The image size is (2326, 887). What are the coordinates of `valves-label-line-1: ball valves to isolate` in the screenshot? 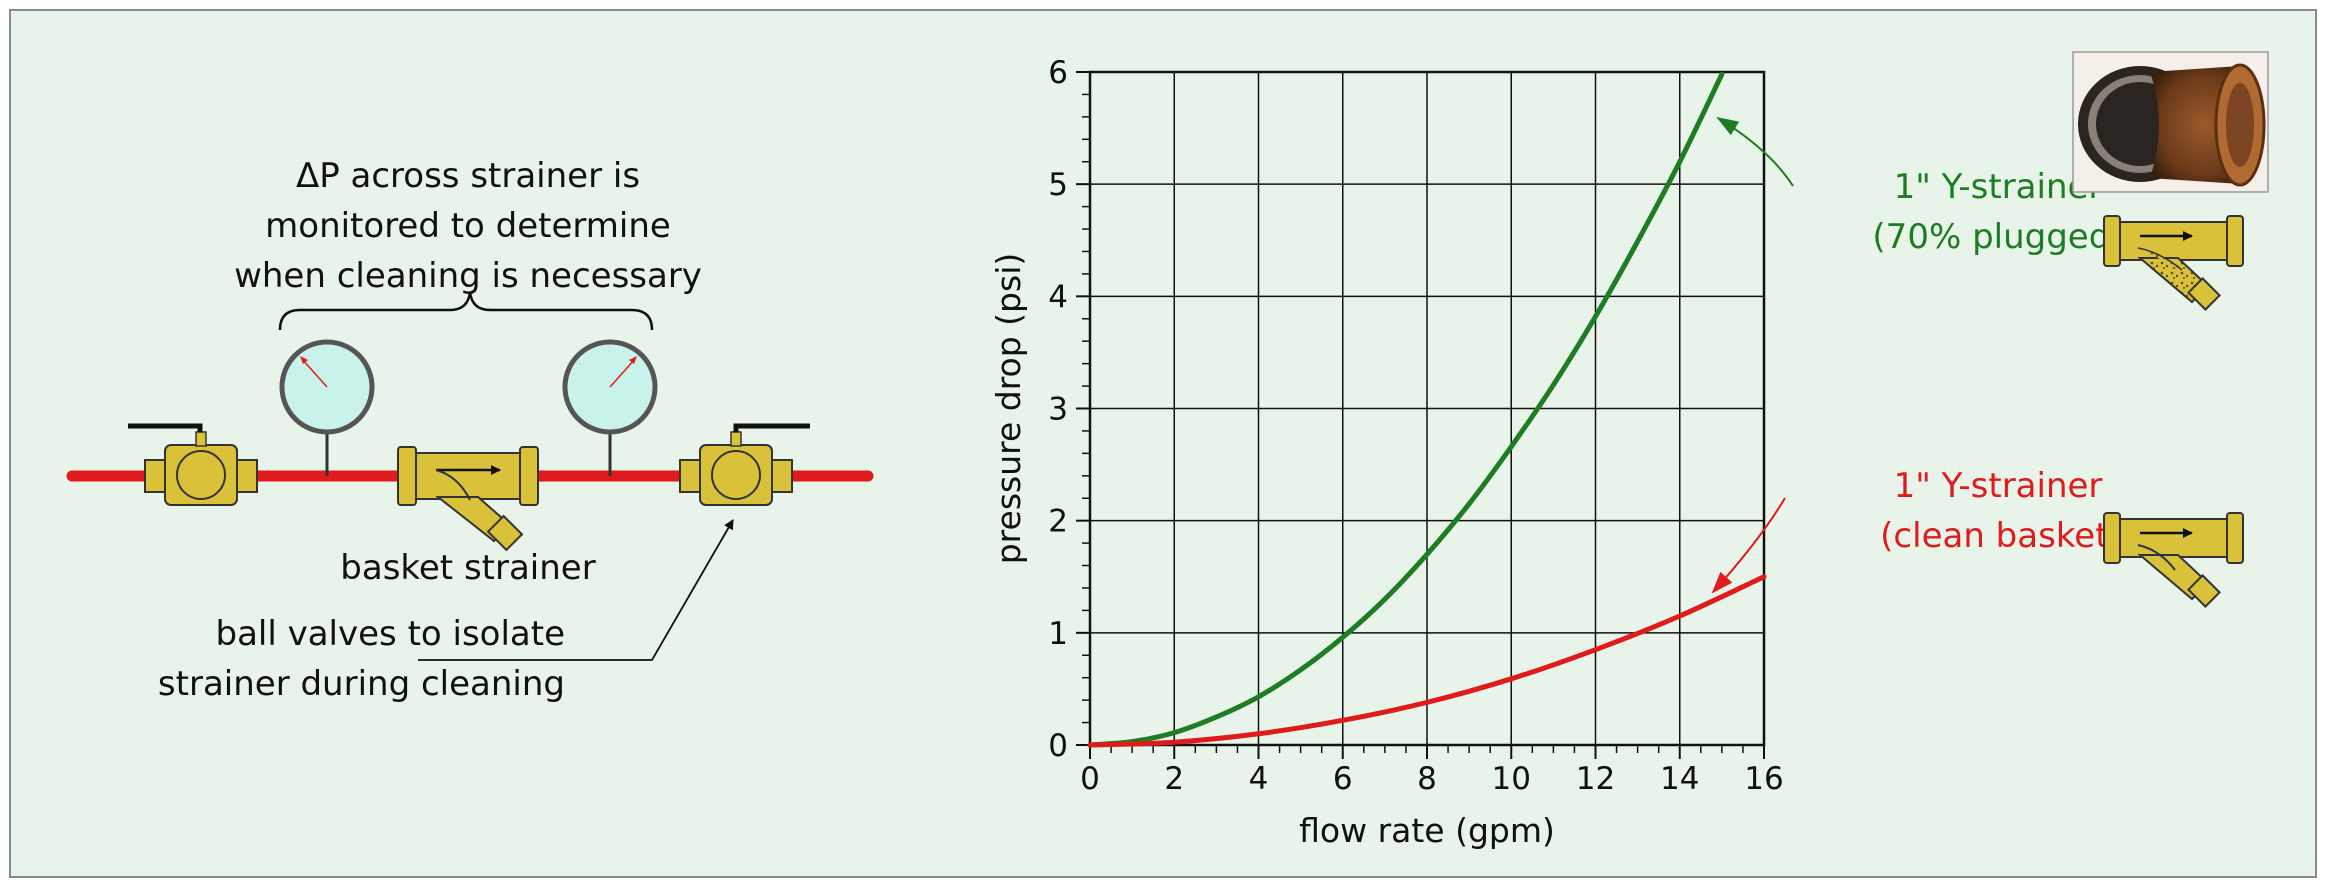 It's located at (390, 634).